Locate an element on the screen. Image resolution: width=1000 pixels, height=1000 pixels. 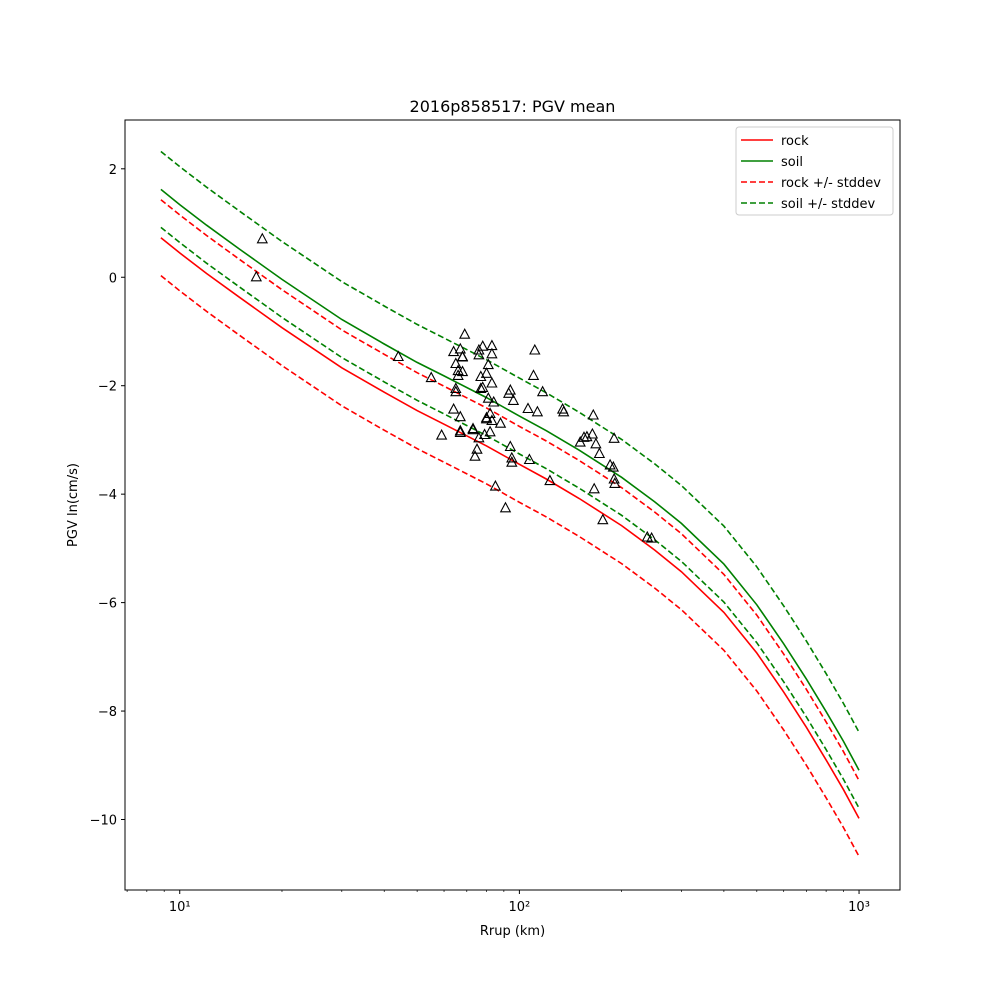
y-axis-label: PGV ln(cm/s) is located at coordinates (73, 505).